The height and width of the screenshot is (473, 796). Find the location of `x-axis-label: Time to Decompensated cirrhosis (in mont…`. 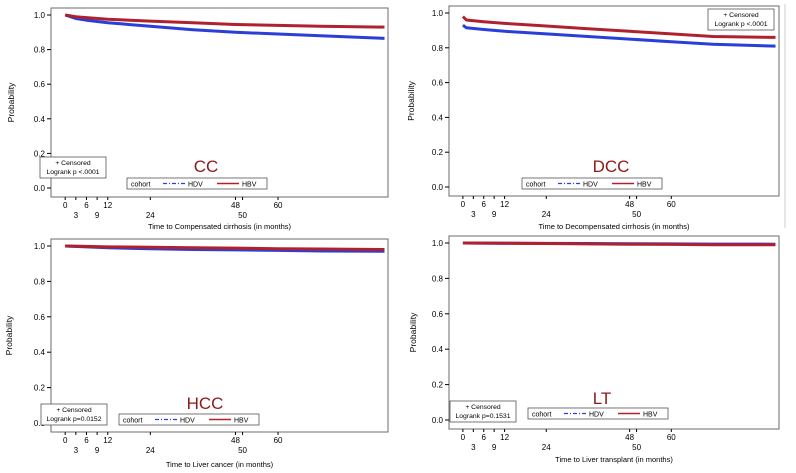

x-axis-label: Time to Decompensated cirrhosis (in mont… is located at coordinates (614, 226).